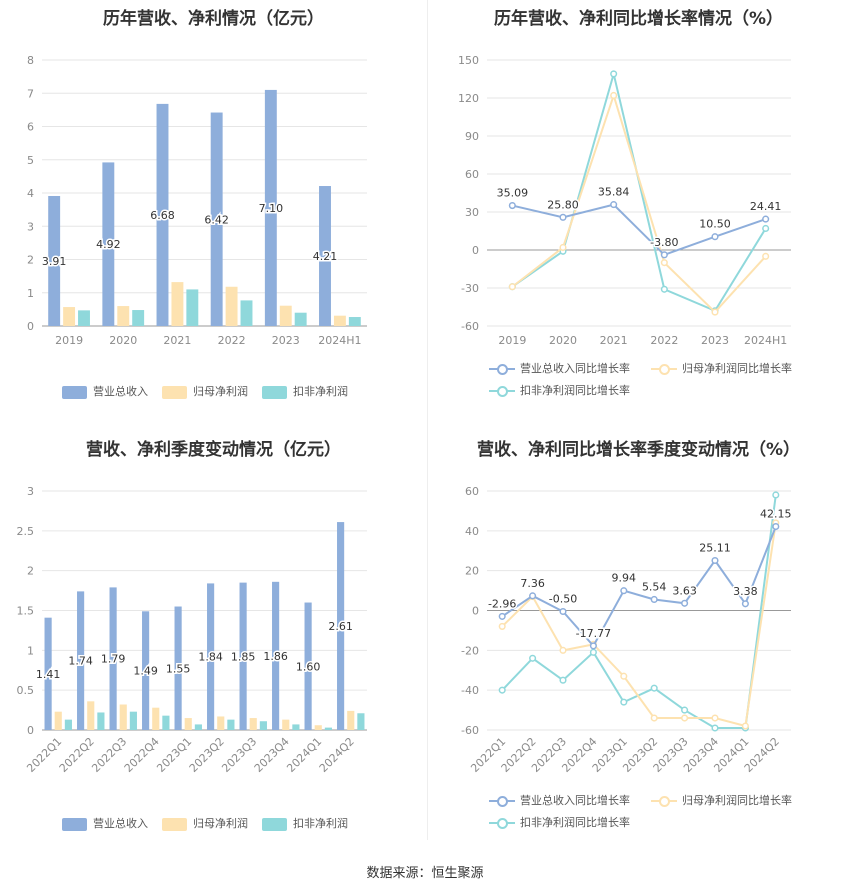 The image size is (850, 891). I want to click on data-label: 5.54, so click(654, 586).